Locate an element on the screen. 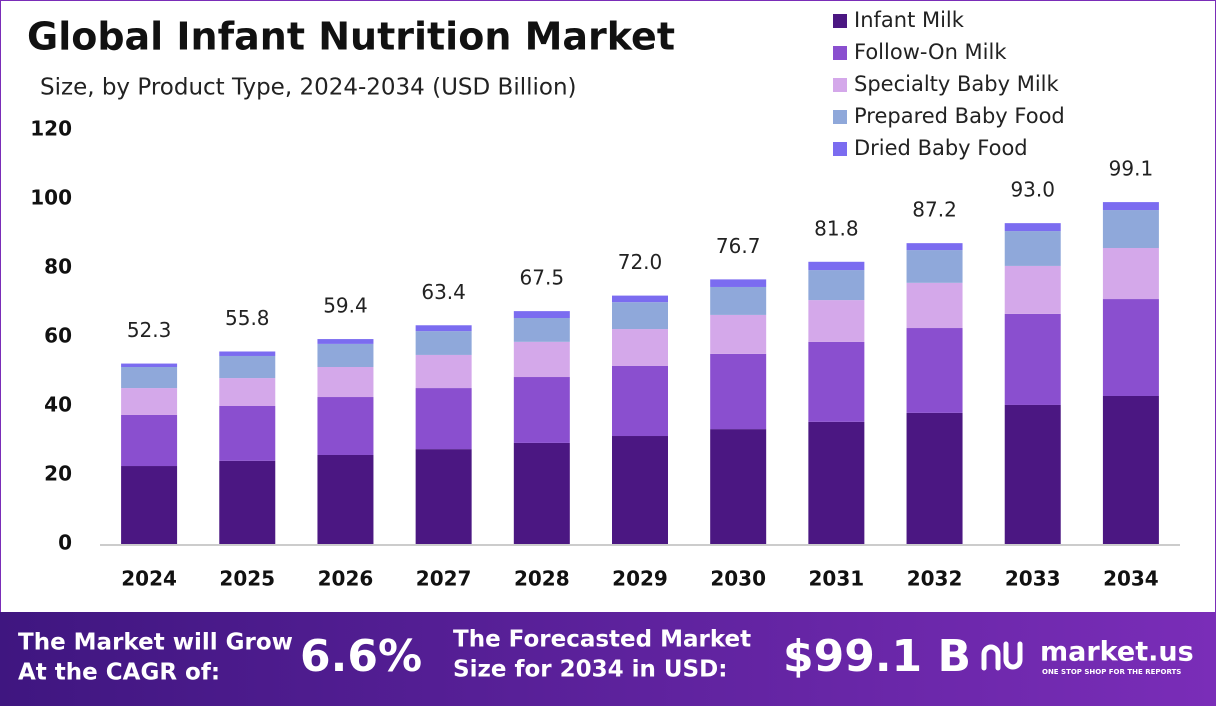 The image size is (1216, 706). logo-shape is located at coordinates (1013, 655).